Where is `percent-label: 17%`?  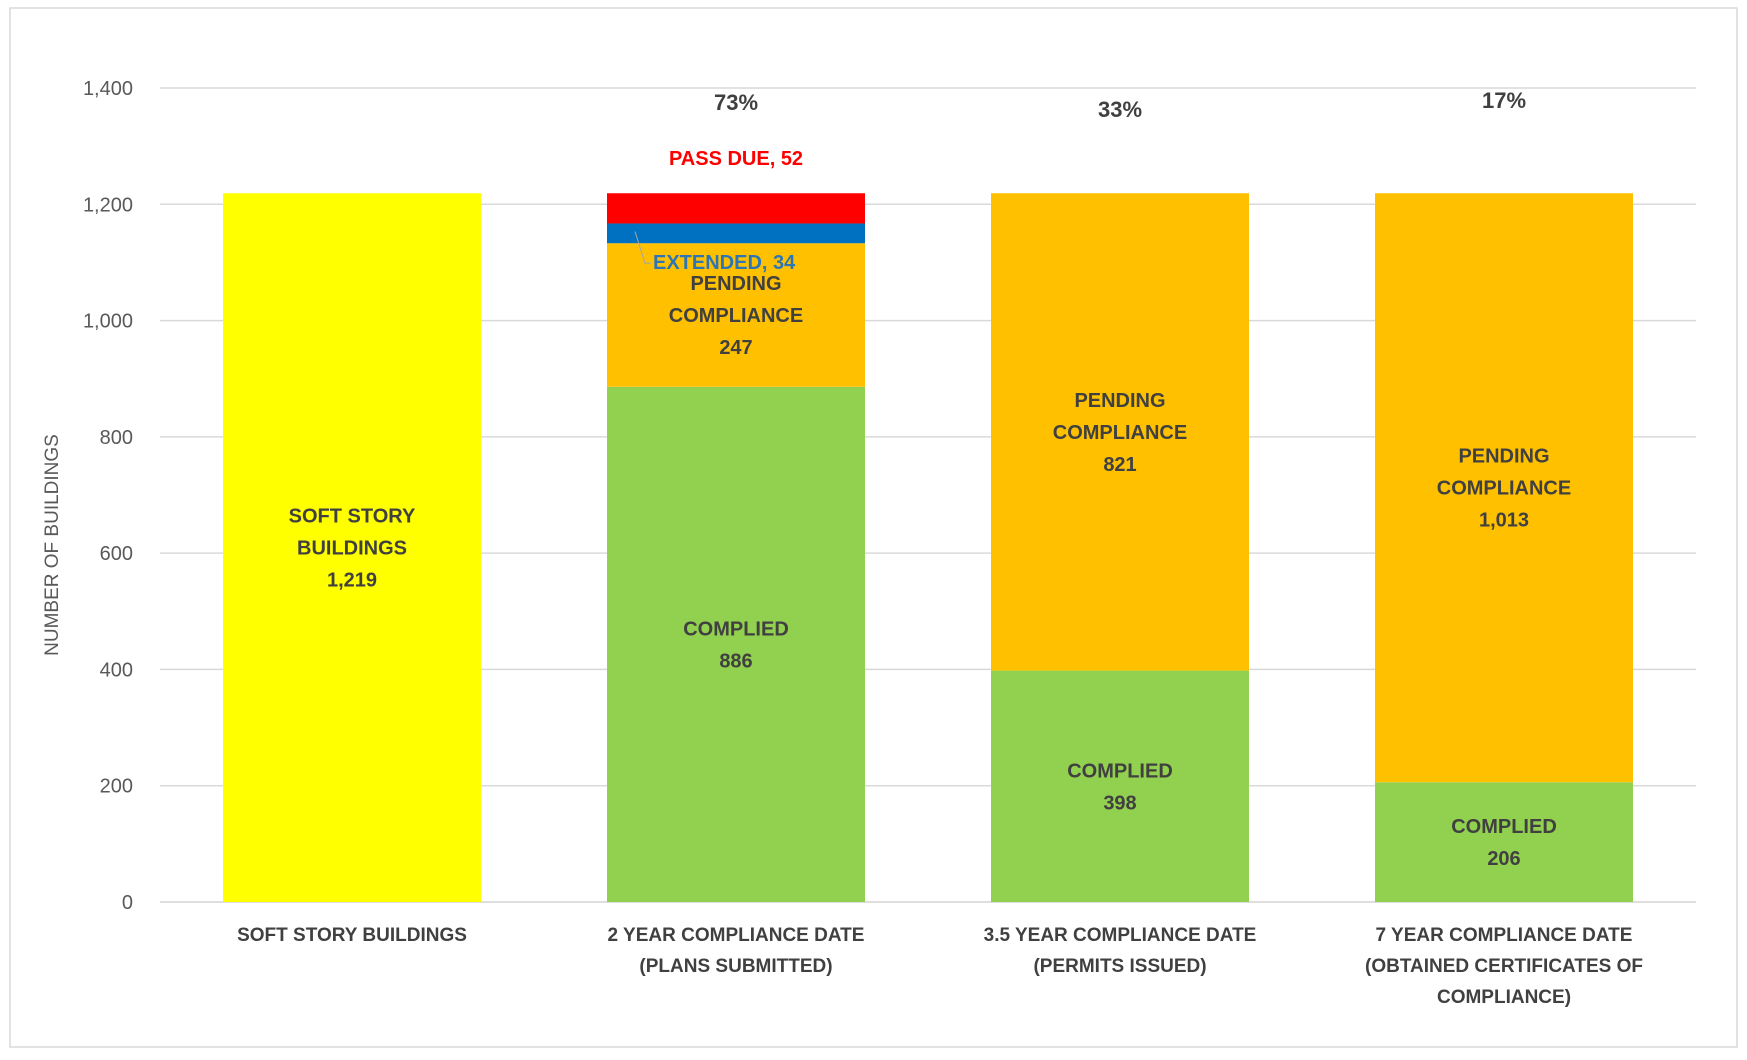 percent-label: 17% is located at coordinates (1504, 100).